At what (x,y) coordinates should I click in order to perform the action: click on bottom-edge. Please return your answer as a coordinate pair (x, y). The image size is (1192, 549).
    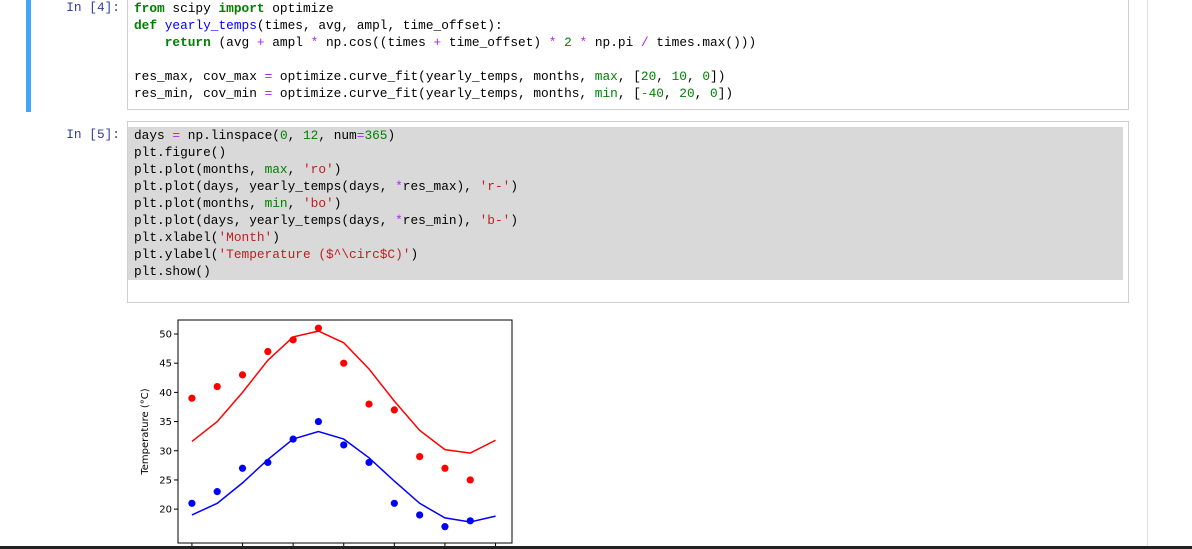
    Looking at the image, I should click on (596, 547).